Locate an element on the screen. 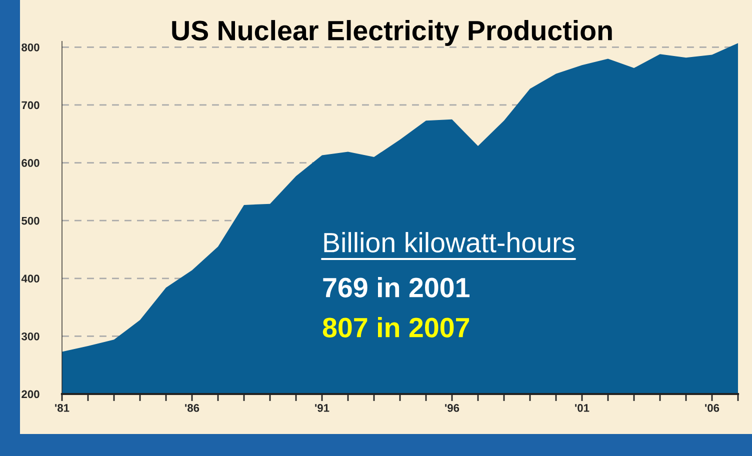 This screenshot has width=752, height=456. annotation: 807 in 2007 is located at coordinates (396, 327).